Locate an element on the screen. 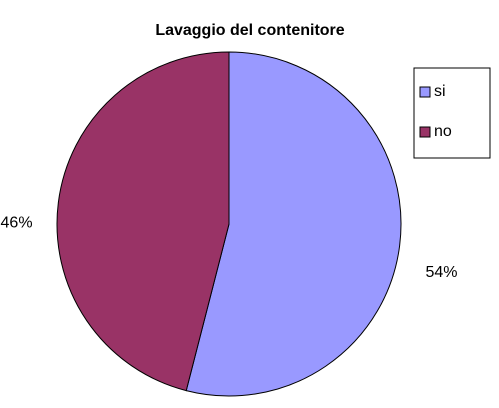 The image size is (499, 408). legend-label: si is located at coordinates (440, 91).